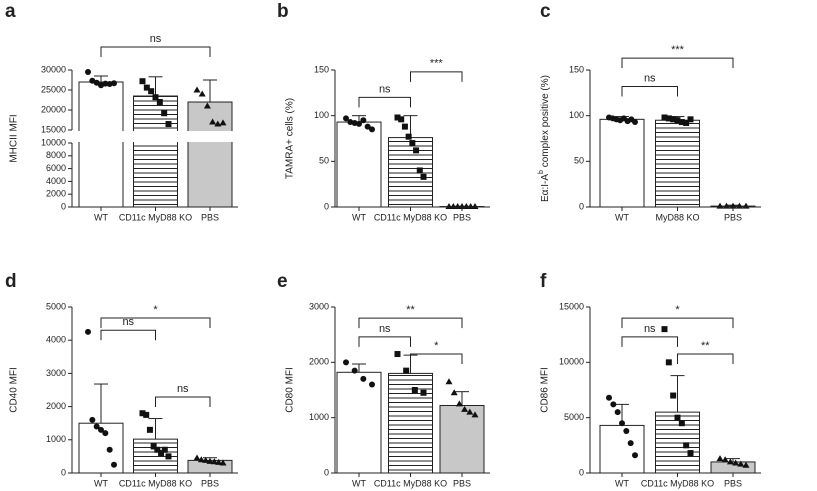 This screenshot has width=817, height=491. I want to click on y-tick-label: 6000, so click(56, 168).